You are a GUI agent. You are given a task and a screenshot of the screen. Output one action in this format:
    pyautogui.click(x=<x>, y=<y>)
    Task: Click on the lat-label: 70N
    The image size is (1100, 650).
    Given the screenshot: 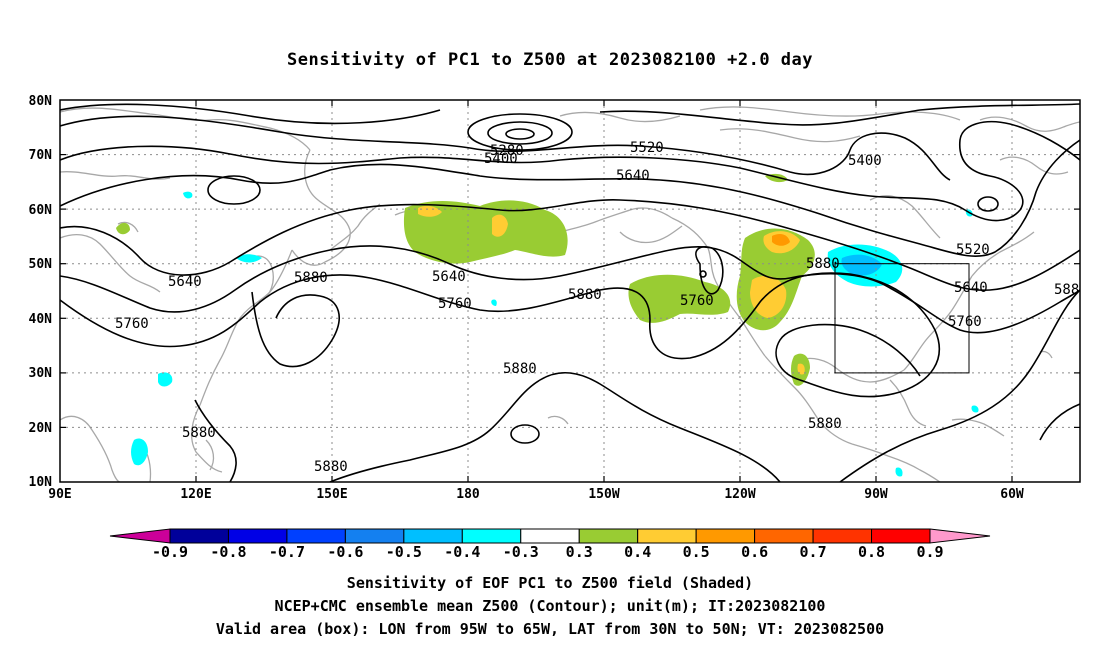 What is the action you would take?
    pyautogui.click(x=41, y=155)
    